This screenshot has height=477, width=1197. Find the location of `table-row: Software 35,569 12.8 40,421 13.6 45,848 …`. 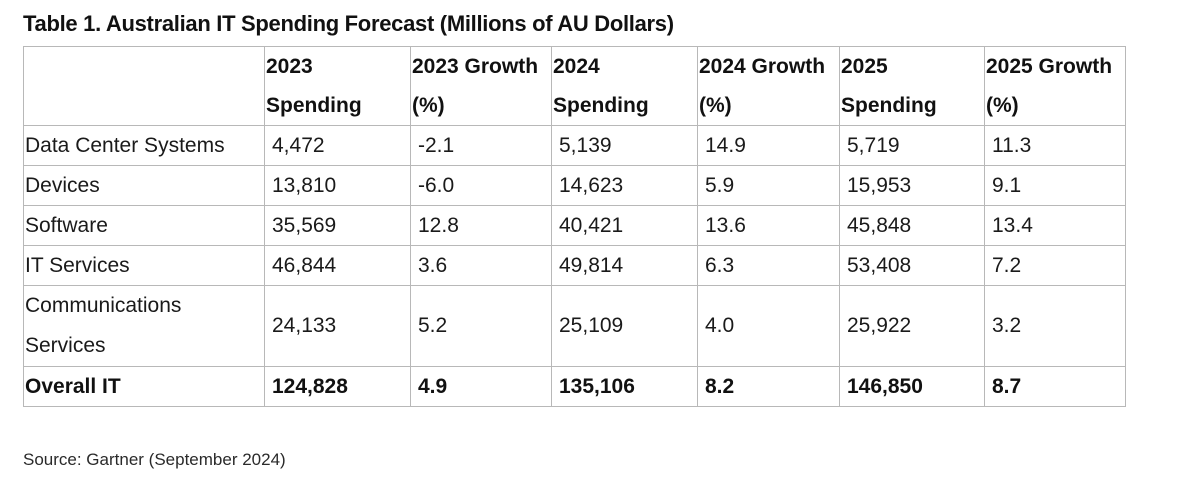

table-row: Software 35,569 12.8 40,421 13.6 45,848 … is located at coordinates (574, 225).